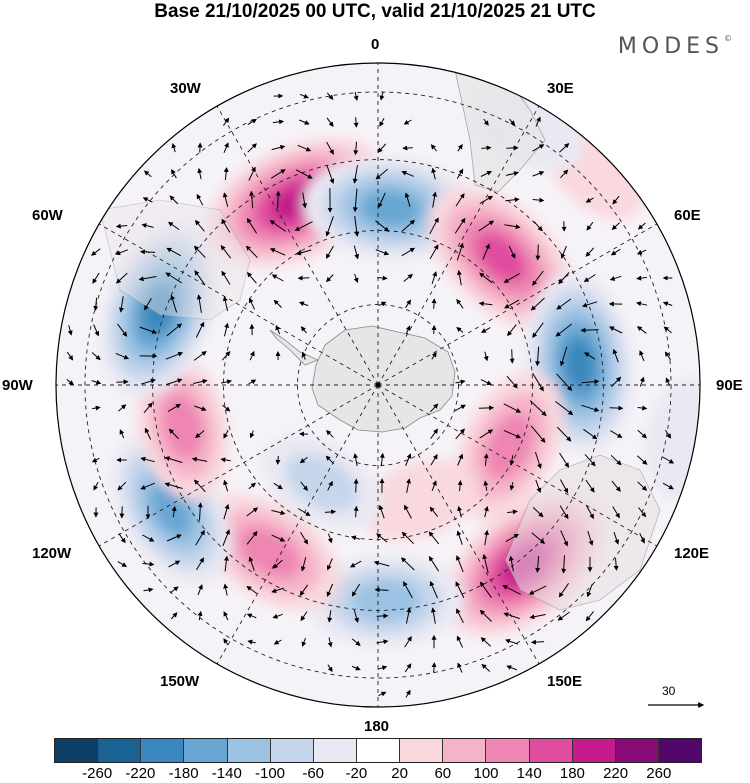 The height and width of the screenshot is (783, 750). Describe the element at coordinates (383, 379) in the screenshot. I see `antarctica-landmass` at that location.